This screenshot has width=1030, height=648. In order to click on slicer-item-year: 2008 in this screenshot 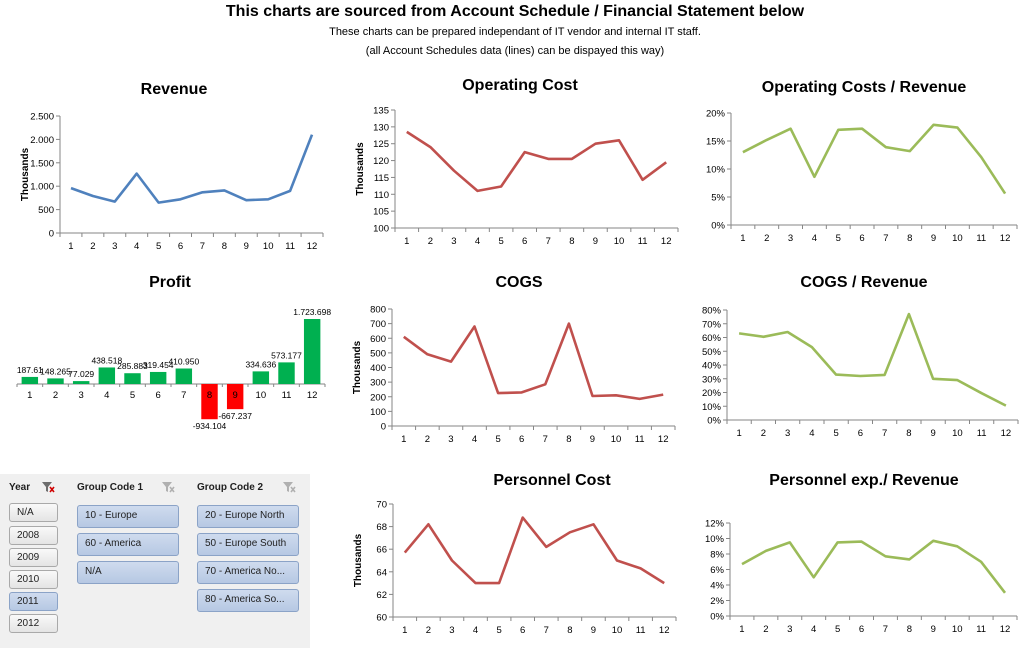, I will do `click(33, 535)`.